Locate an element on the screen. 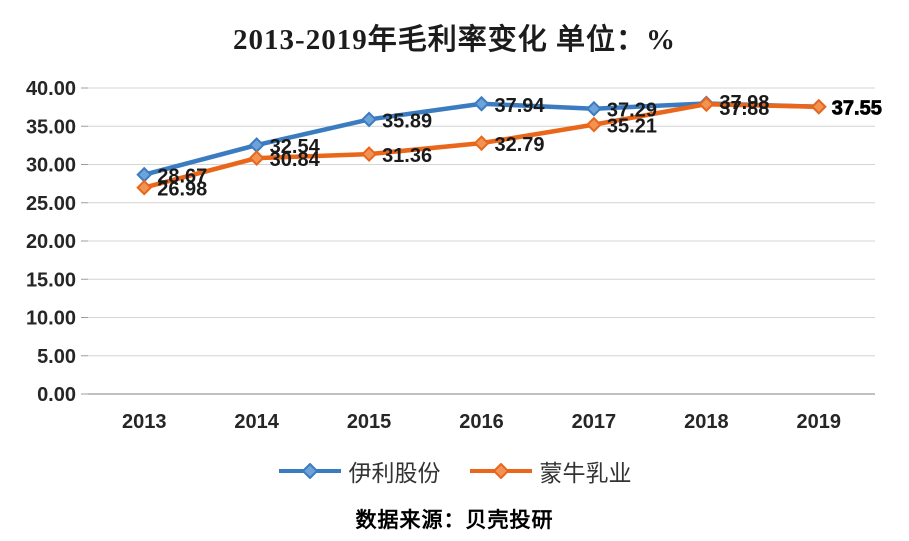 This screenshot has height=541, width=909. y-tick-label: 5.00 is located at coordinates (56, 357).